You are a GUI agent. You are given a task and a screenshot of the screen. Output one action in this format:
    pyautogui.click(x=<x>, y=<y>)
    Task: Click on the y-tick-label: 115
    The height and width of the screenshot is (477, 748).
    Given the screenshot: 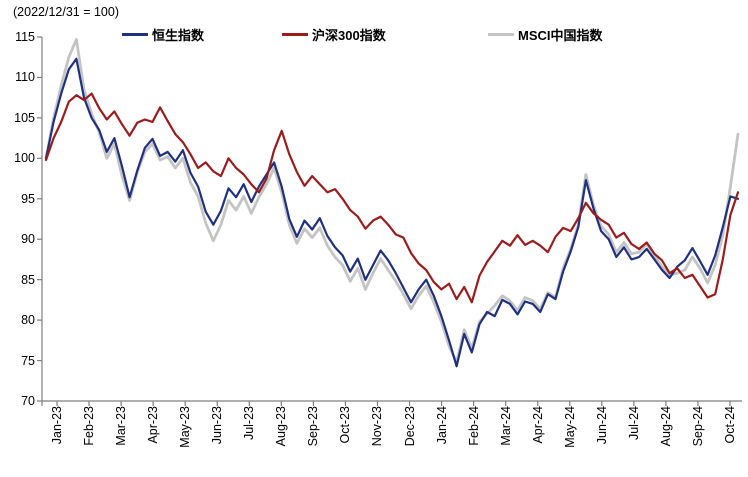 What is the action you would take?
    pyautogui.click(x=25, y=37)
    